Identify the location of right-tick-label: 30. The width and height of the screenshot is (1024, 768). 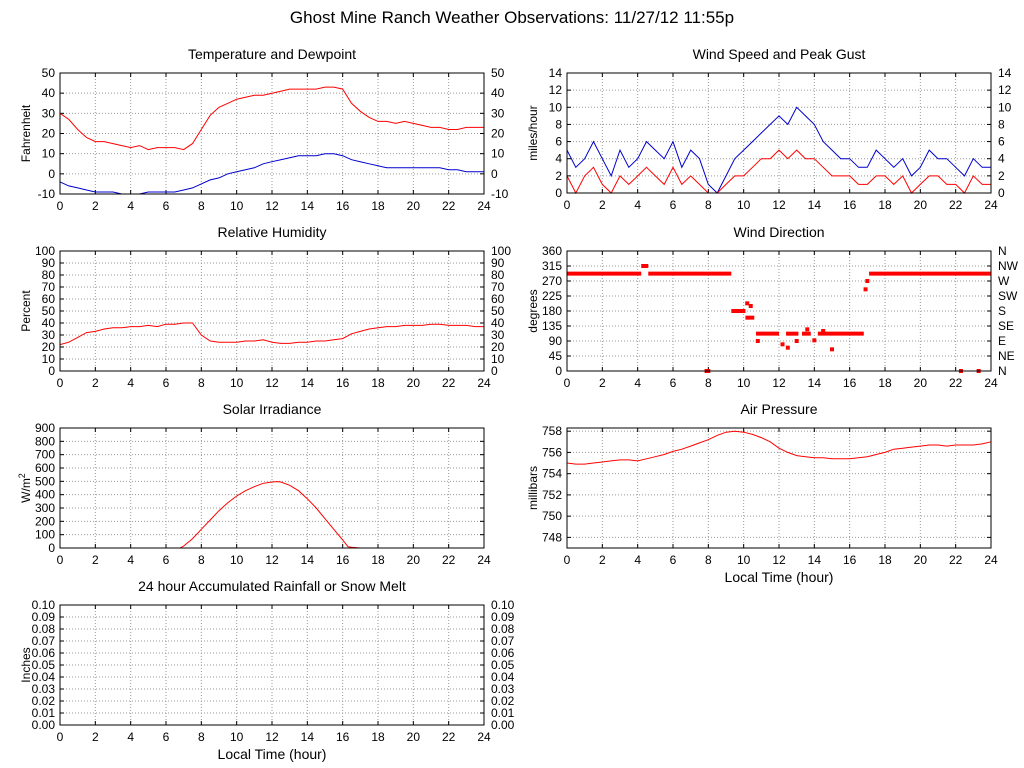
(498, 113).